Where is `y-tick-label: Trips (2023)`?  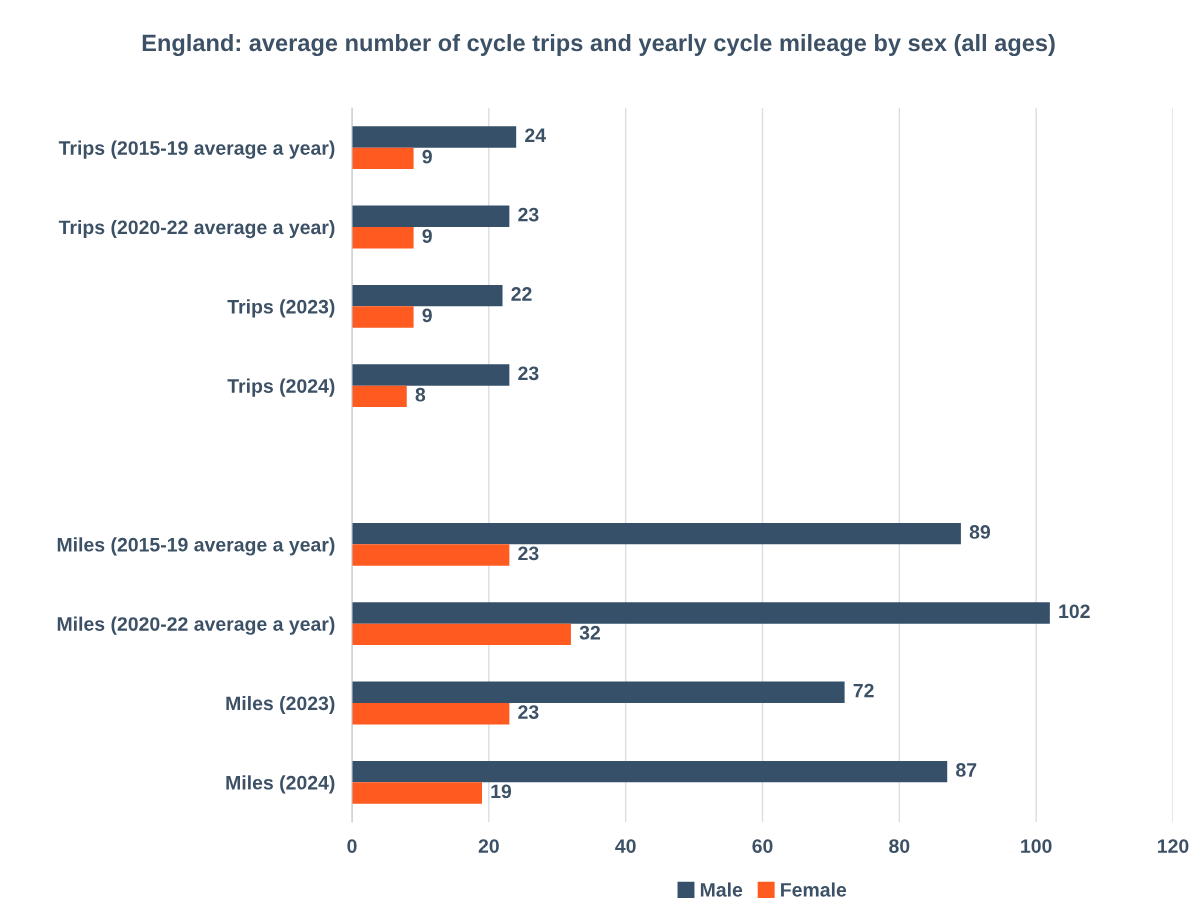
y-tick-label: Trips (2023) is located at coordinates (281, 308).